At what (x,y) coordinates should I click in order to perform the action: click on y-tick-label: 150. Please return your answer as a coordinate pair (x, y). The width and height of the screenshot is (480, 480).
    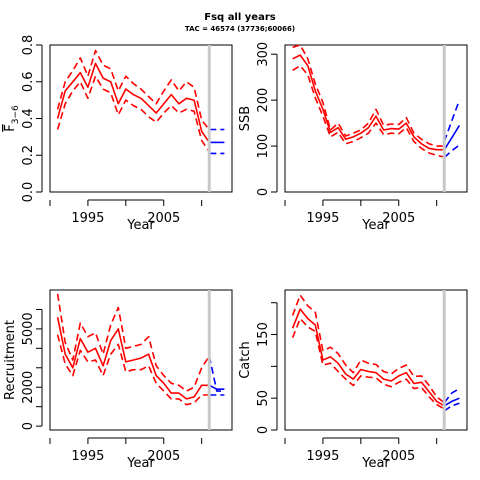
    Looking at the image, I should click on (263, 334).